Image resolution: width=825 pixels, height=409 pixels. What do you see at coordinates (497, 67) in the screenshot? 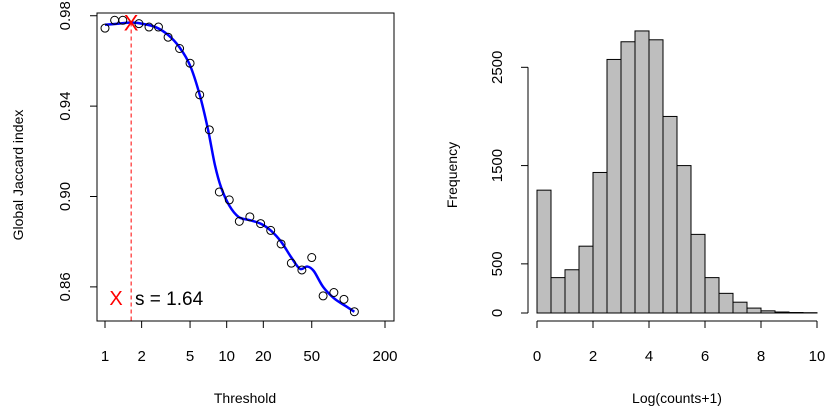
I see `y-tick-label: 2500` at bounding box center [497, 67].